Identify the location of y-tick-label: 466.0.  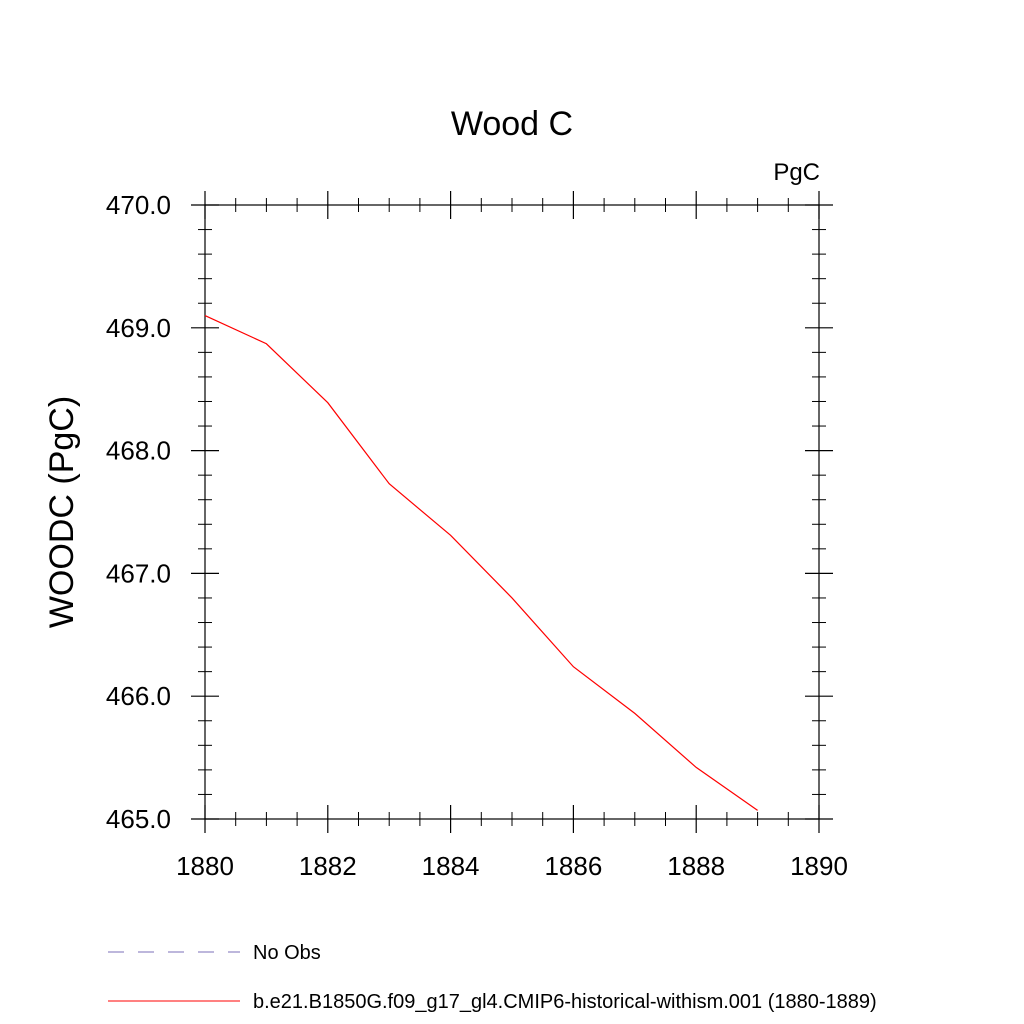
(138, 696).